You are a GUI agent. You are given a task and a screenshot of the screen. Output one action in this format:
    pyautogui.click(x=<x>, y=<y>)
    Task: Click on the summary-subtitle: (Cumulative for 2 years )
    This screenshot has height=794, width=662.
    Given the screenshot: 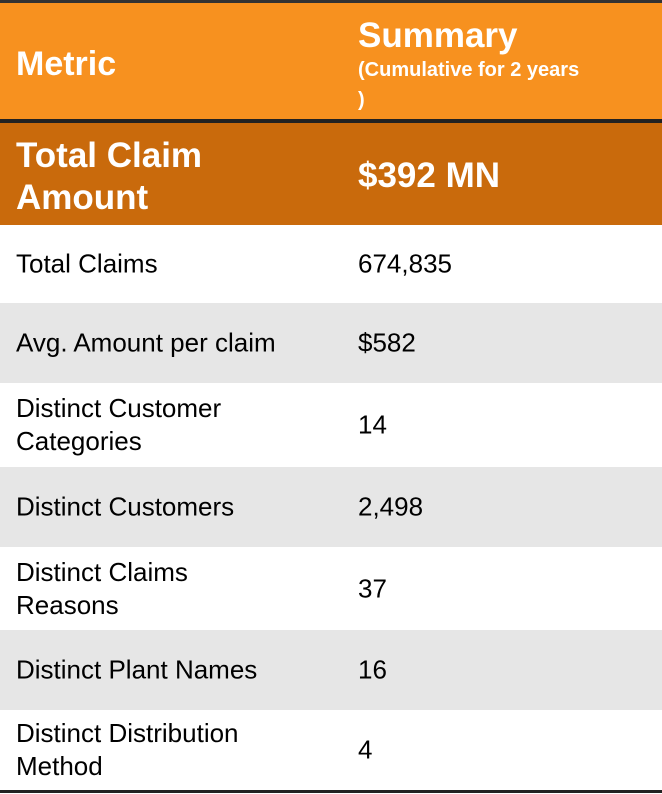 What is the action you would take?
    pyautogui.click(x=469, y=85)
    